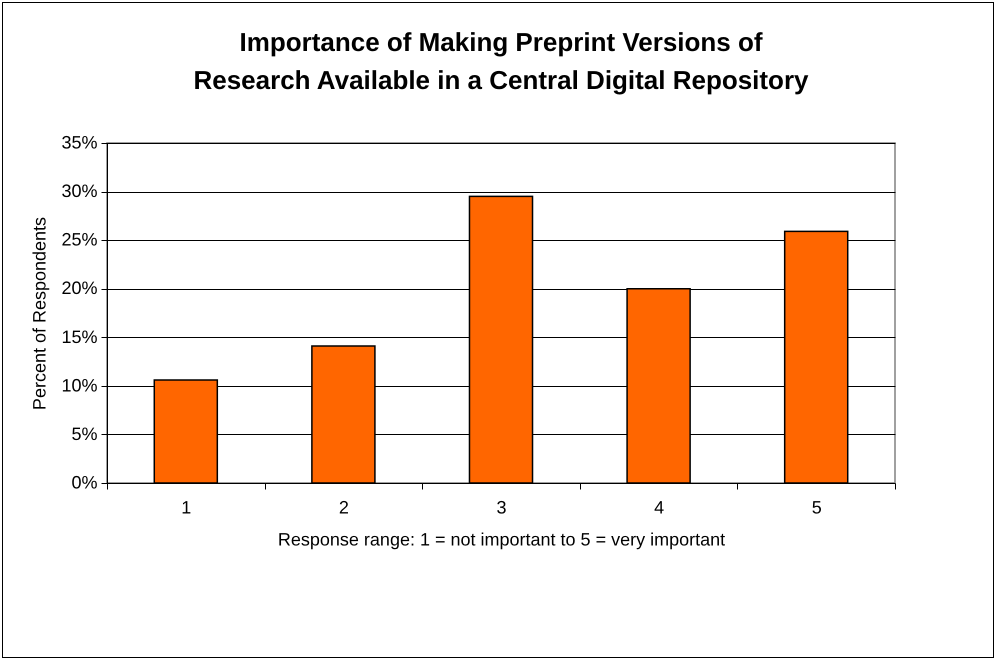  What do you see at coordinates (79, 336) in the screenshot?
I see `y-tick-label: 15%` at bounding box center [79, 336].